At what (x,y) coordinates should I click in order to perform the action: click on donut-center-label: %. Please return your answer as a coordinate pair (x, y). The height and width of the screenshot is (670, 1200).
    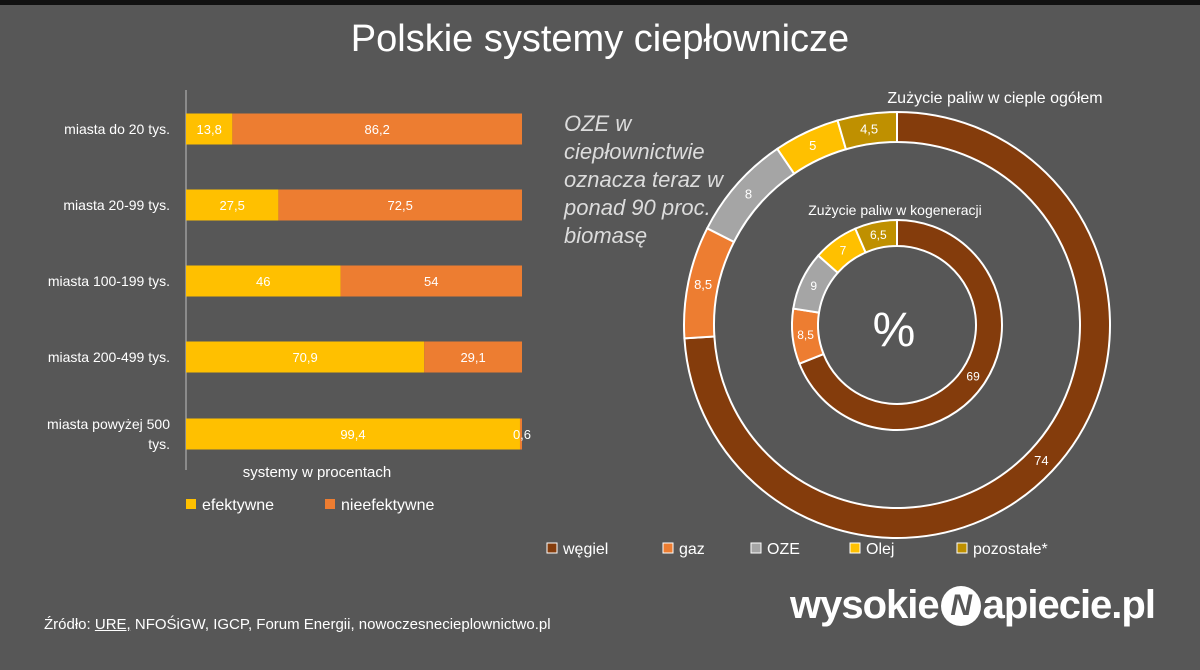
    Looking at the image, I should click on (894, 330).